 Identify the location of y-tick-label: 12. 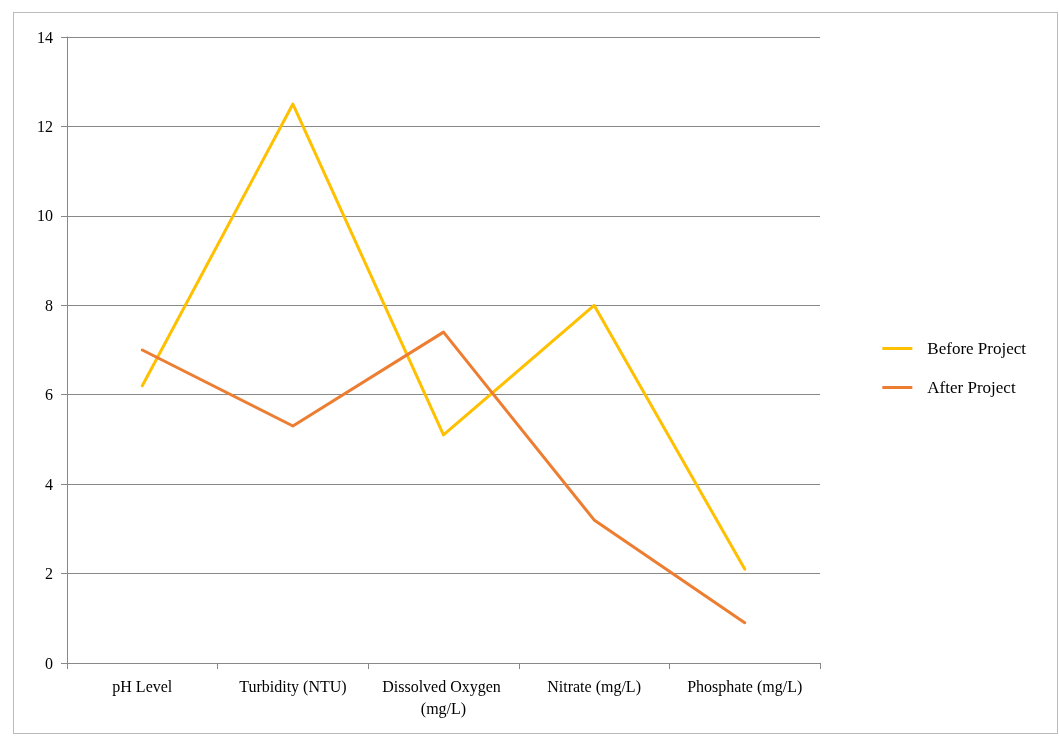
(45, 126).